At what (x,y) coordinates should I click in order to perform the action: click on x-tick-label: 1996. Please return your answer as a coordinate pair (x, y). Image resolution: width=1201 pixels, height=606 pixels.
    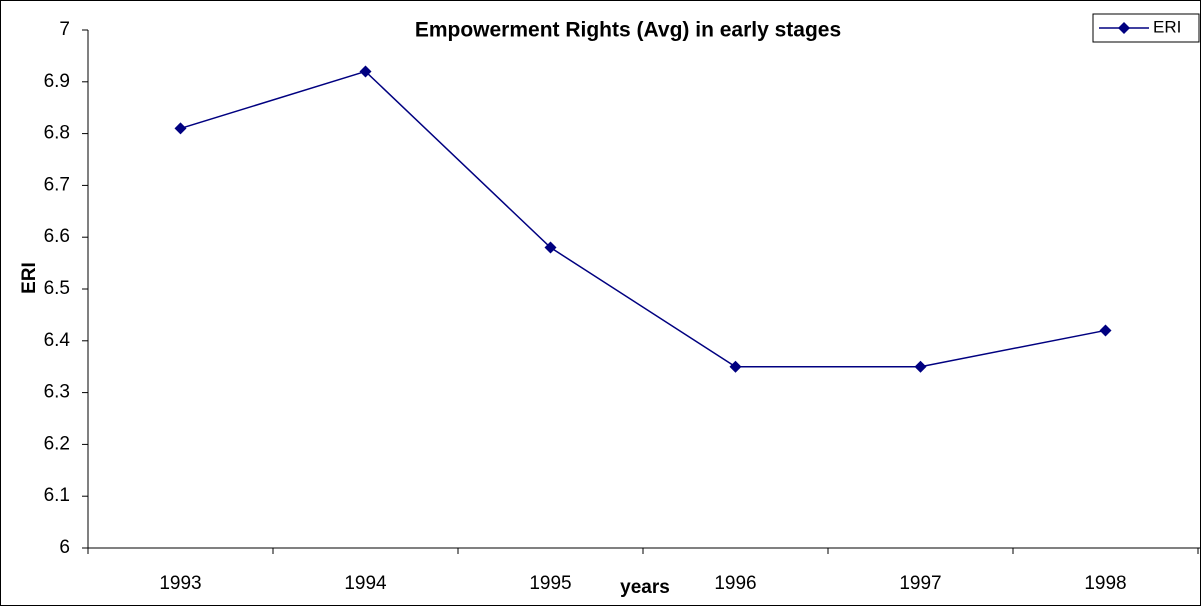
    Looking at the image, I should click on (735, 583).